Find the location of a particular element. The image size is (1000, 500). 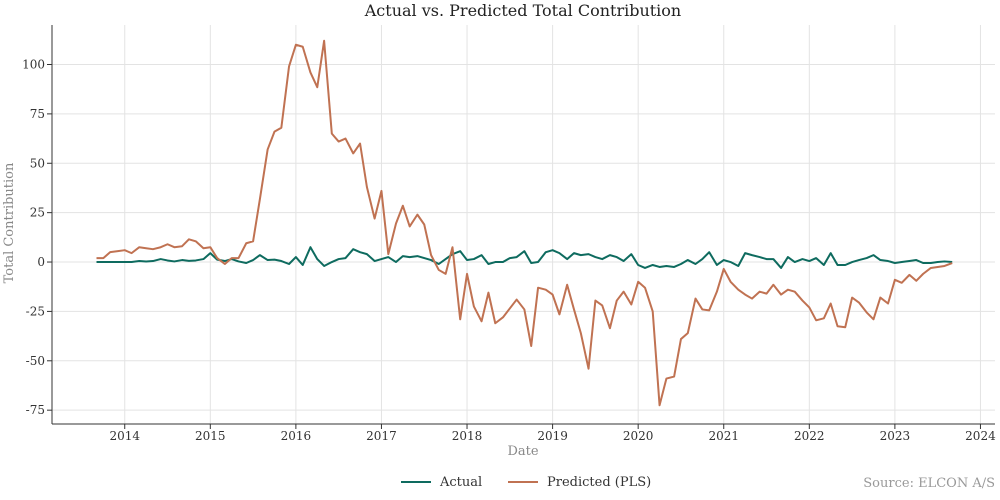

x-tick-label: 2019 is located at coordinates (552, 436).